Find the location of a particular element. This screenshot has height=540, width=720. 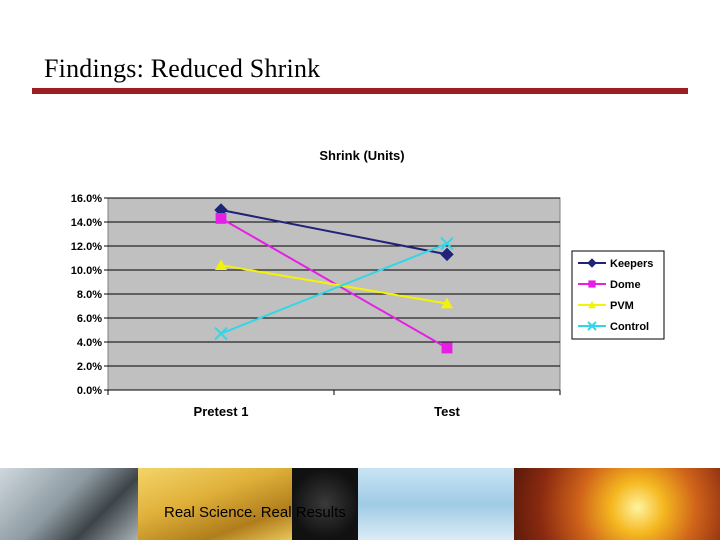

y-tick-label: 12.0% is located at coordinates (86, 247).